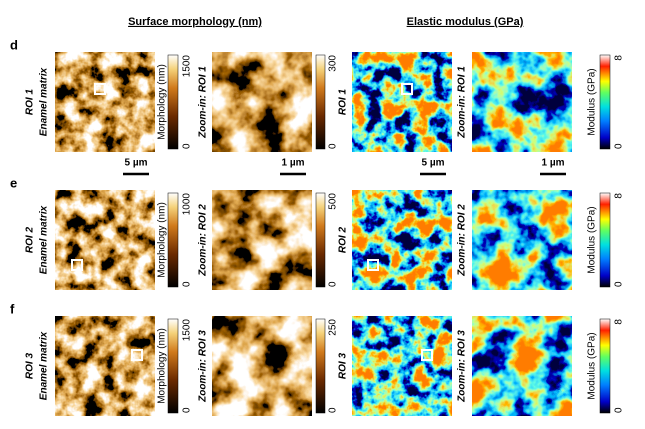  I want to click on colorbar-tick: 1000, so click(187, 204).